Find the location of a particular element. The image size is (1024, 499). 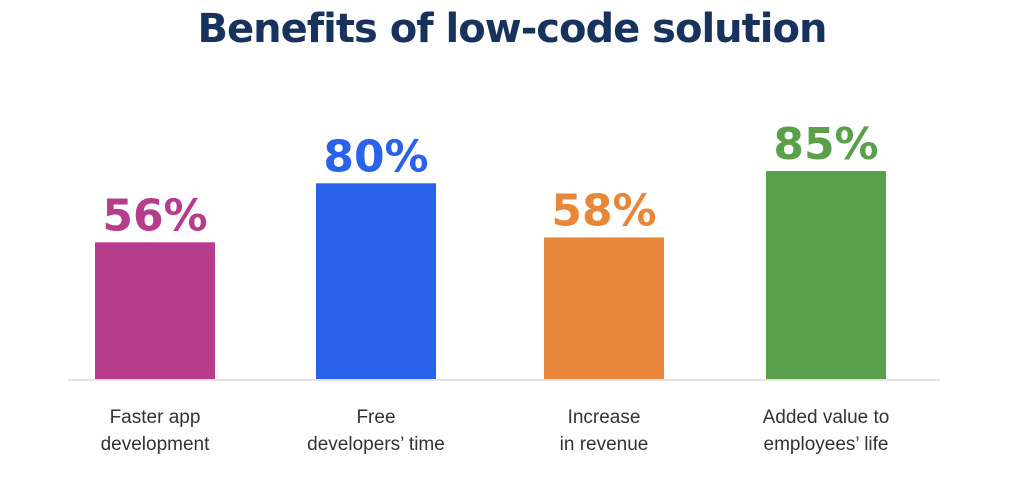

category-label-4-line-1: Added value to is located at coordinates (826, 417).